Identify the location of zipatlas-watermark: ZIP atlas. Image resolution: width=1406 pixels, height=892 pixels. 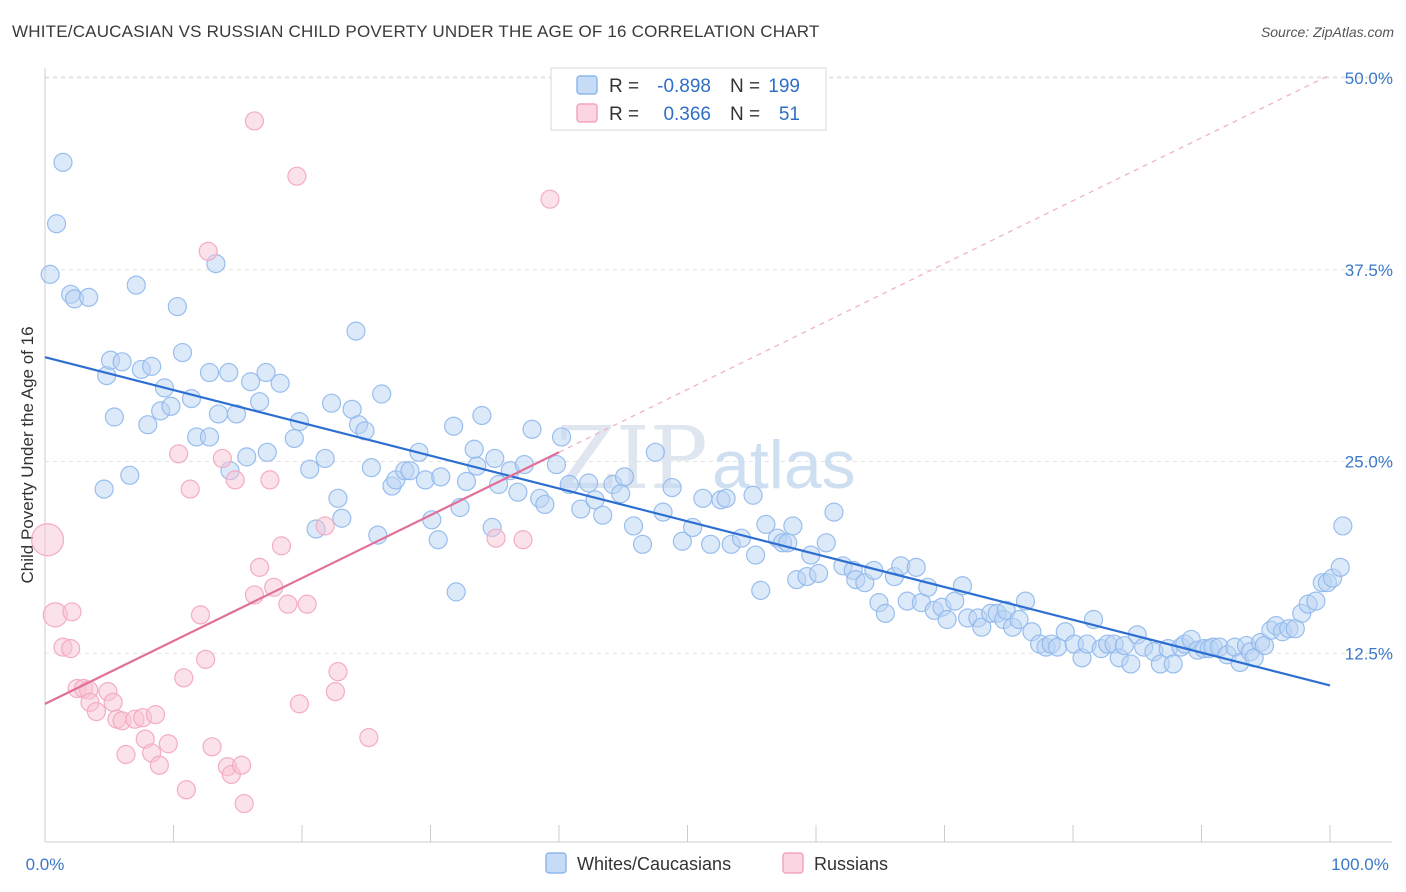
(706, 459).